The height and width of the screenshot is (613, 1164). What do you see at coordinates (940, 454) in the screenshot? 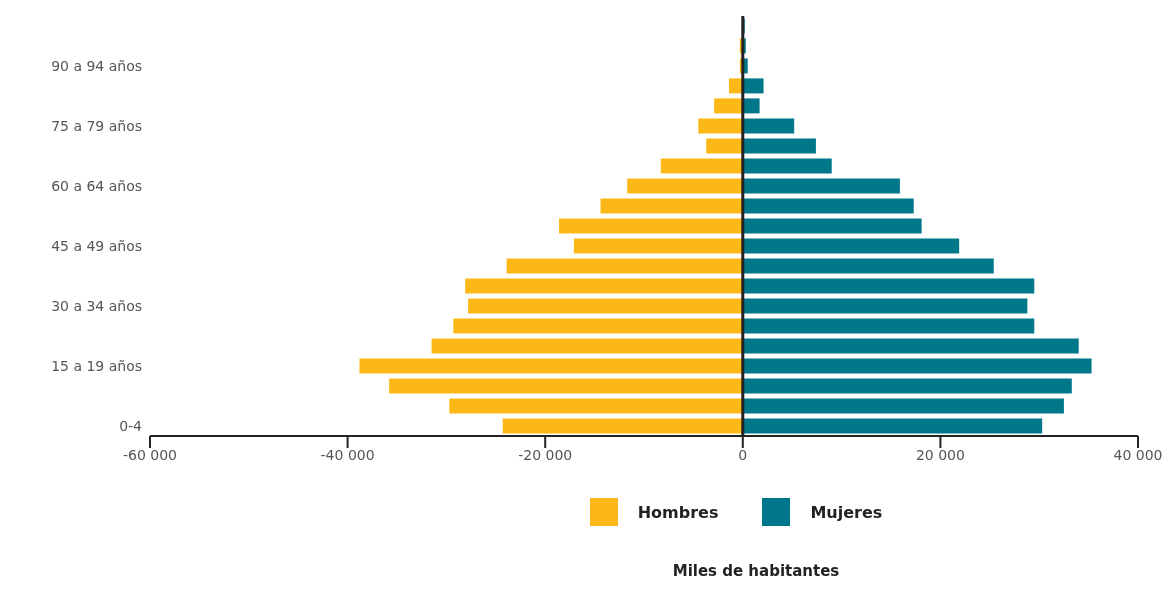
I see `x-tick-label: 20 000` at bounding box center [940, 454].